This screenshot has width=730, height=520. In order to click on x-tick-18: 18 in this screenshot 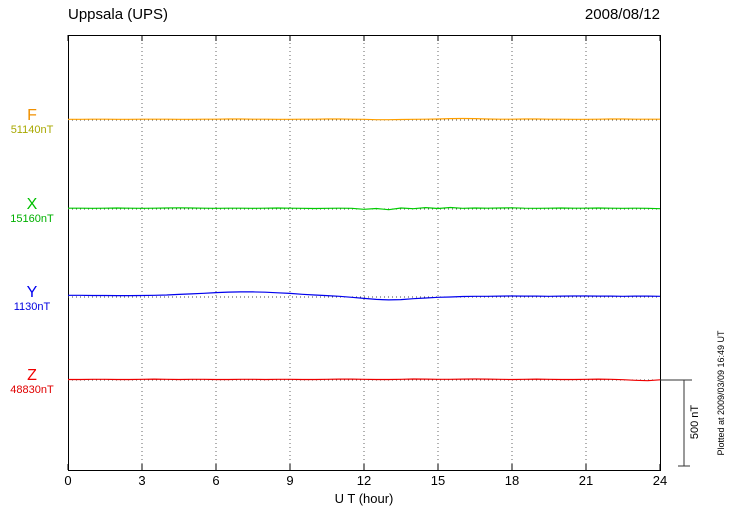, I will do `click(512, 480)`.